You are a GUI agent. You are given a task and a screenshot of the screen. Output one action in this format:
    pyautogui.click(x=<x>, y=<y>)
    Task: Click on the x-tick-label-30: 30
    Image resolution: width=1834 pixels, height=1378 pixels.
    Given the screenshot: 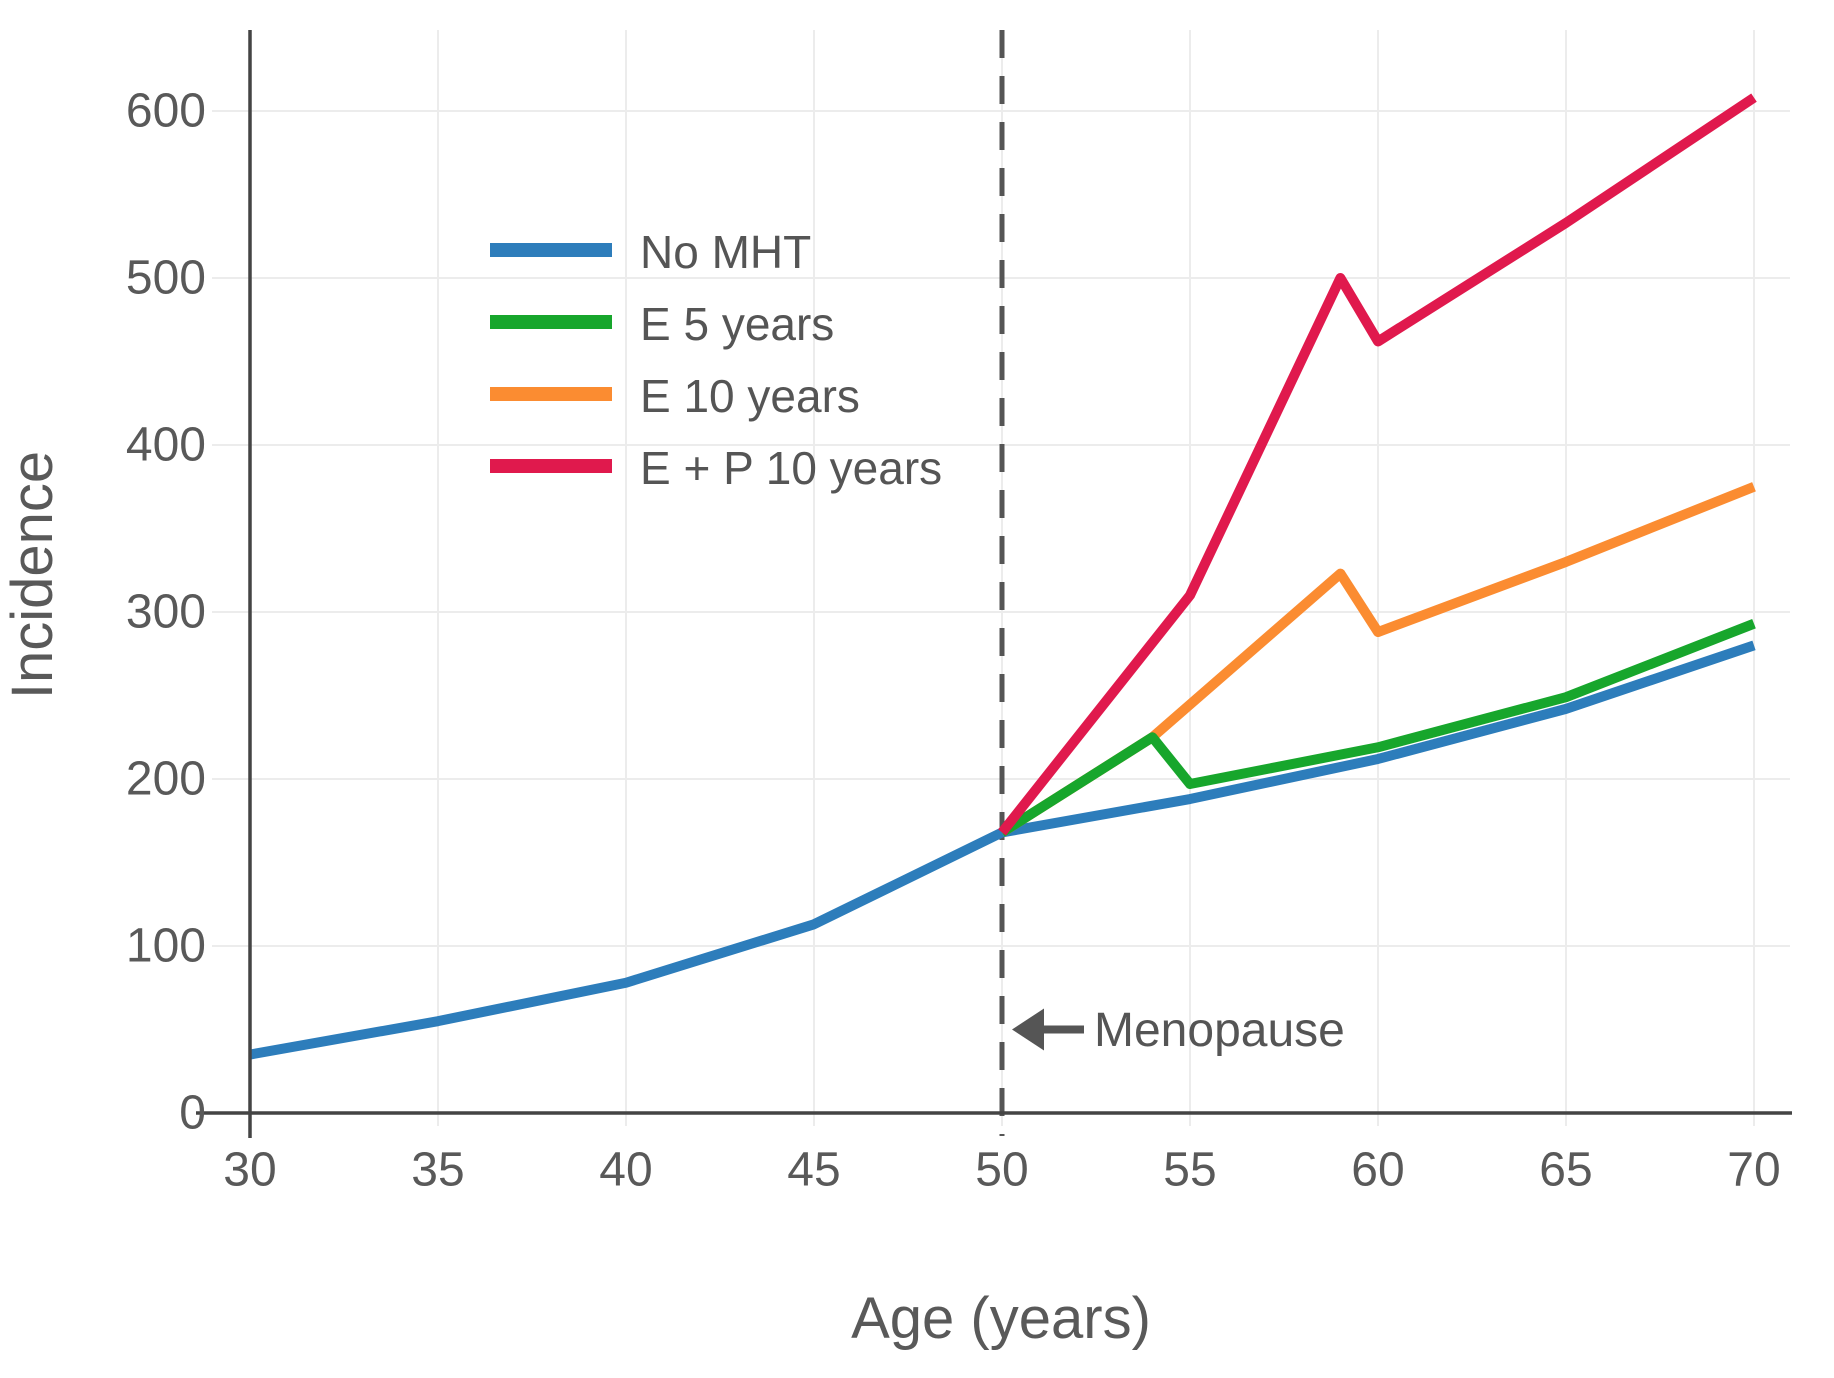 What is the action you would take?
    pyautogui.click(x=249, y=1170)
    